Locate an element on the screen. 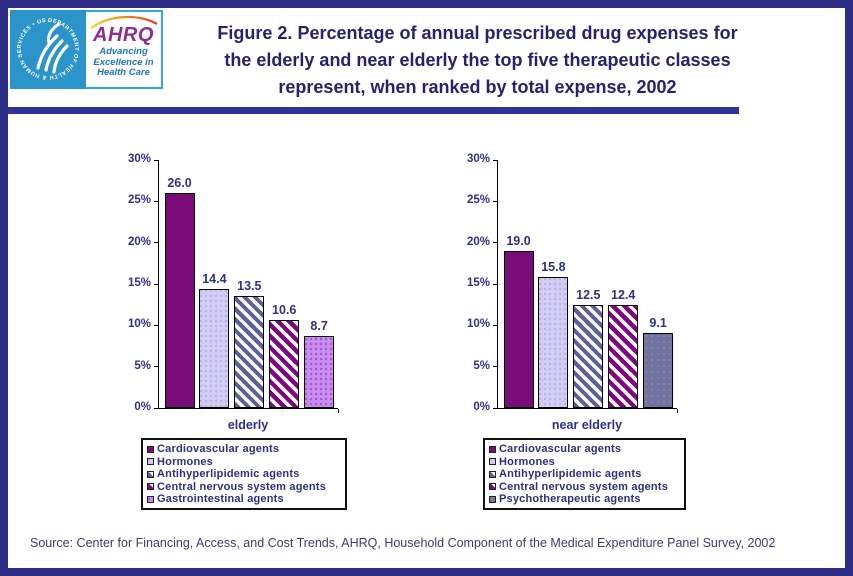 This screenshot has width=853, height=576. legend-item: Psychotherapeutic agents is located at coordinates (584, 499).